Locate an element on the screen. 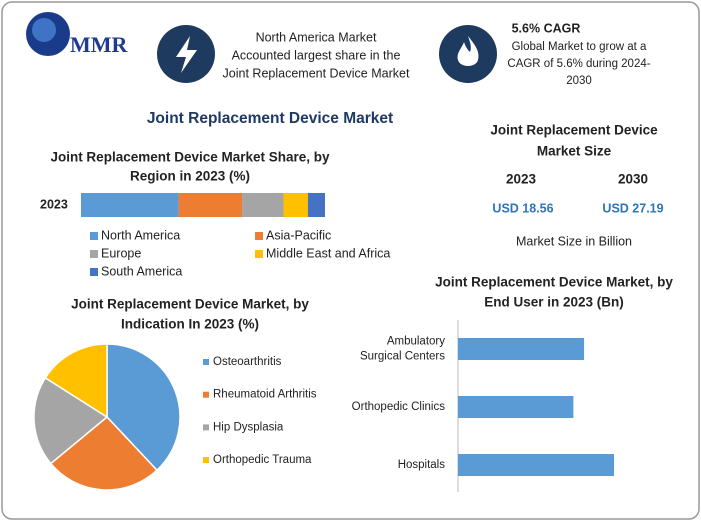  category-label: Surgical Centers is located at coordinates (402, 357).